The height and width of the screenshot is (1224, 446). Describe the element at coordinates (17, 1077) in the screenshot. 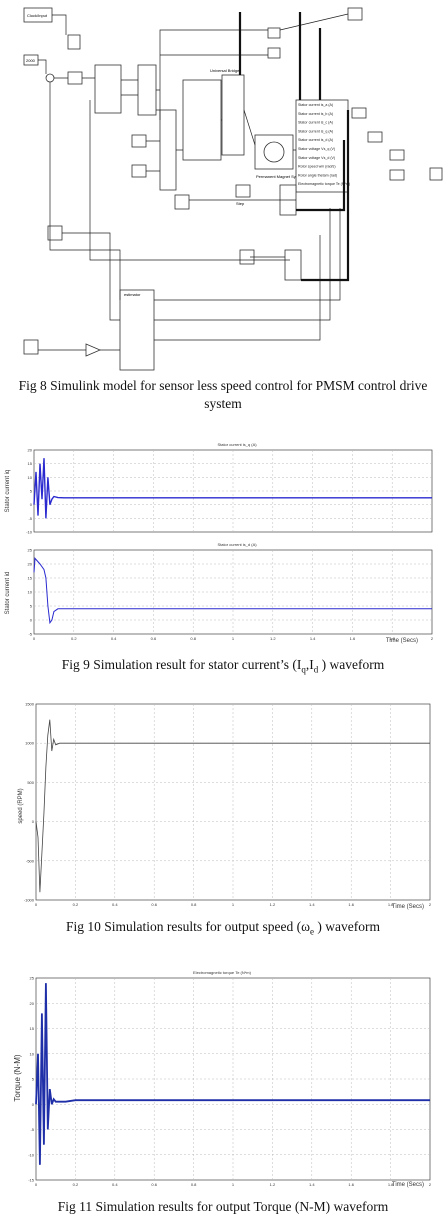

I see `torque-ylabel: Torque (N-M)` at that location.